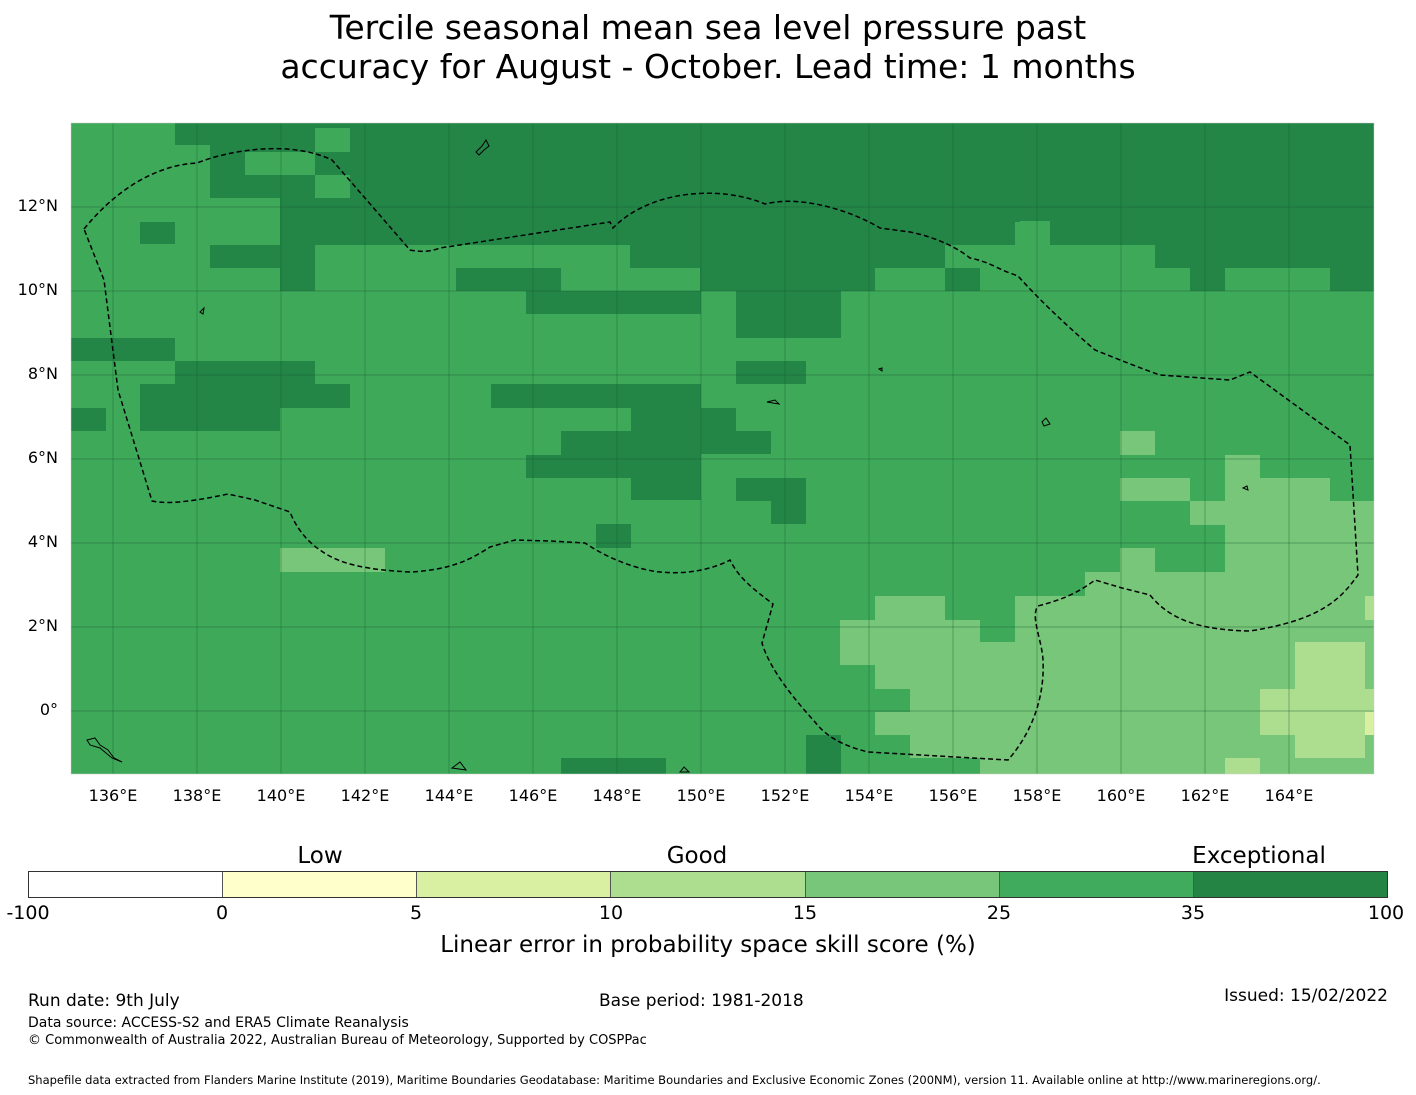 Image resolution: width=1416 pixels, height=1095 pixels. I want to click on lon-label: 138°E, so click(197, 795).